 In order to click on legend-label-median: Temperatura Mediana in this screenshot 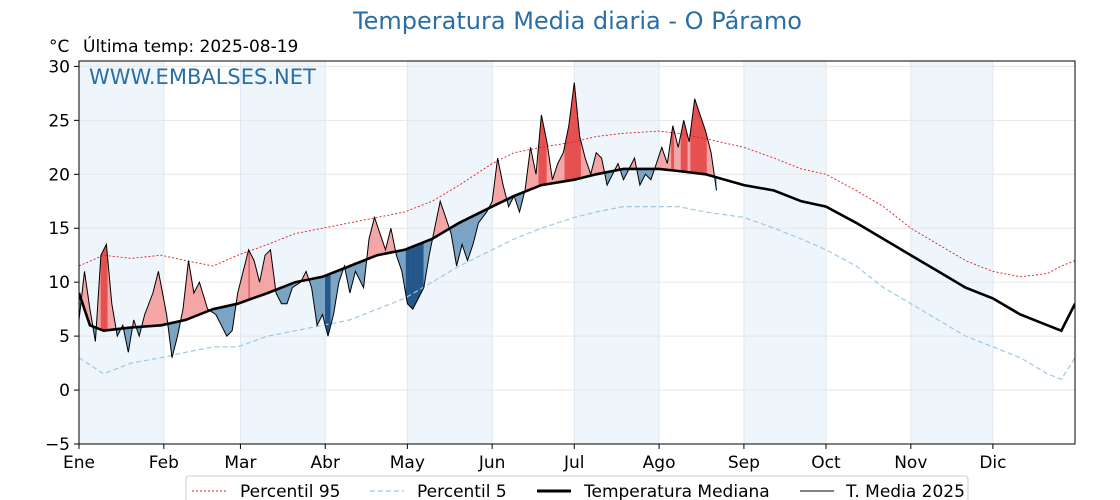, I will do `click(676, 491)`.